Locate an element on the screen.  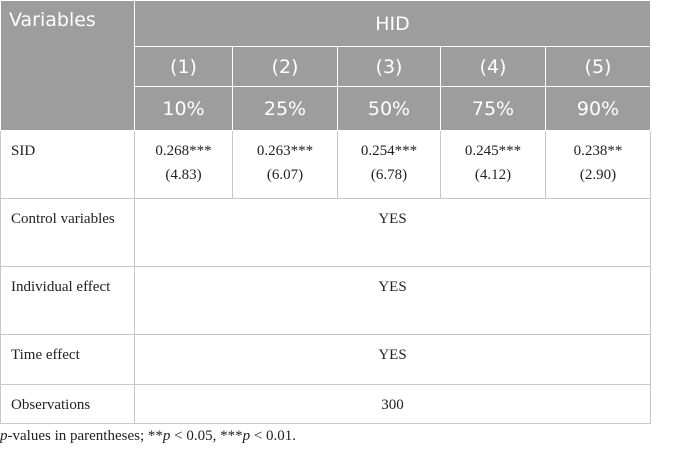
model-header: (4) is located at coordinates (493, 66).